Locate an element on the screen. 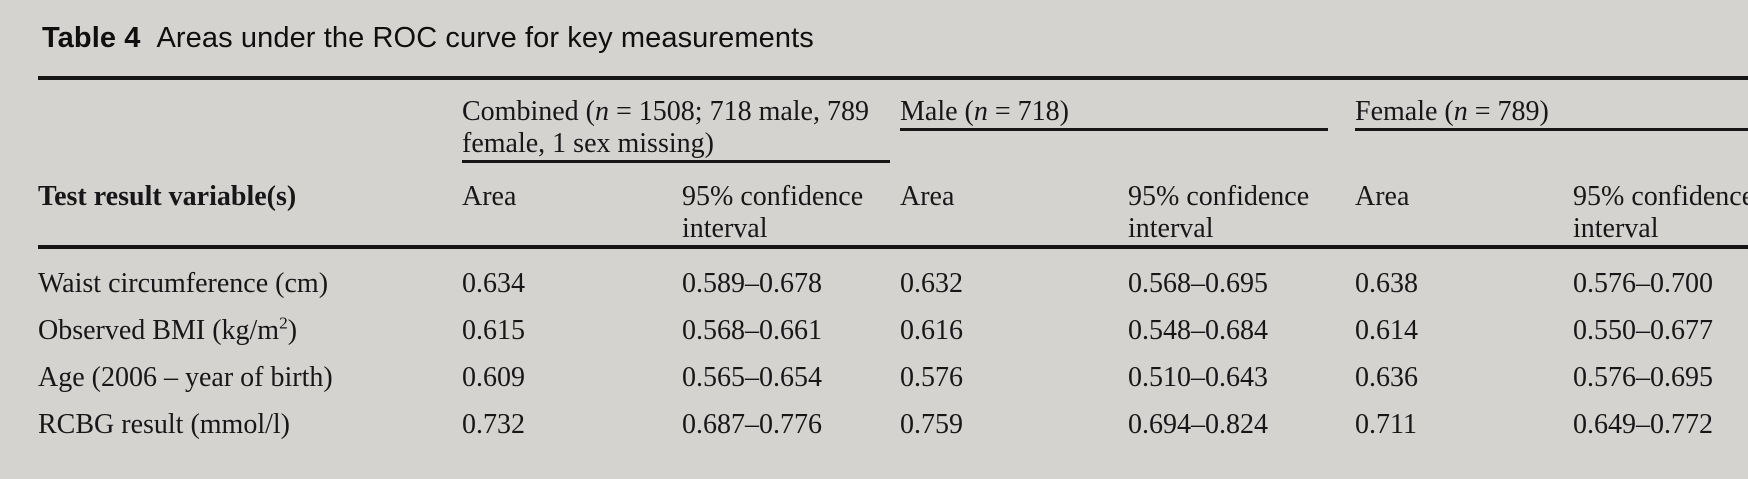  group-female-line1: Female (n = 789) is located at coordinates (1452, 111).